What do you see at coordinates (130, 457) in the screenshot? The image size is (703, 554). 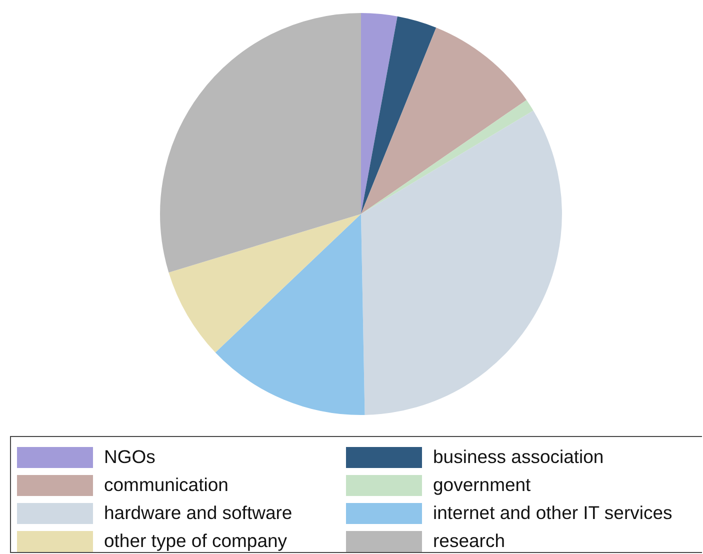 I see `legend-label: NGOs` at bounding box center [130, 457].